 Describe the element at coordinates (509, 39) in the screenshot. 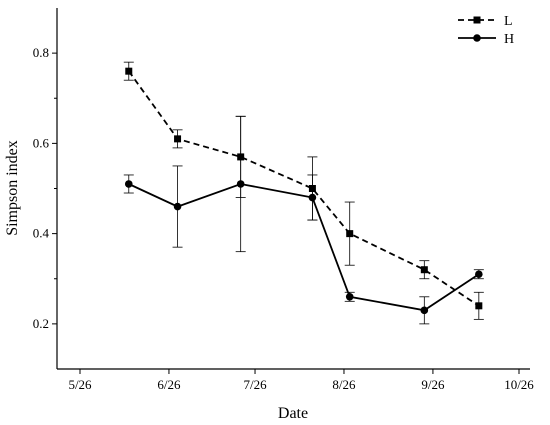

I see `legend-label: H` at that location.